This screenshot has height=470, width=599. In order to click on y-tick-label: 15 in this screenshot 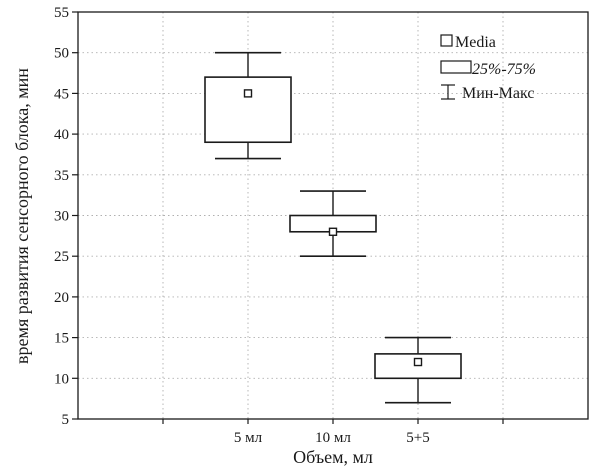, I will do `click(61, 339)`.